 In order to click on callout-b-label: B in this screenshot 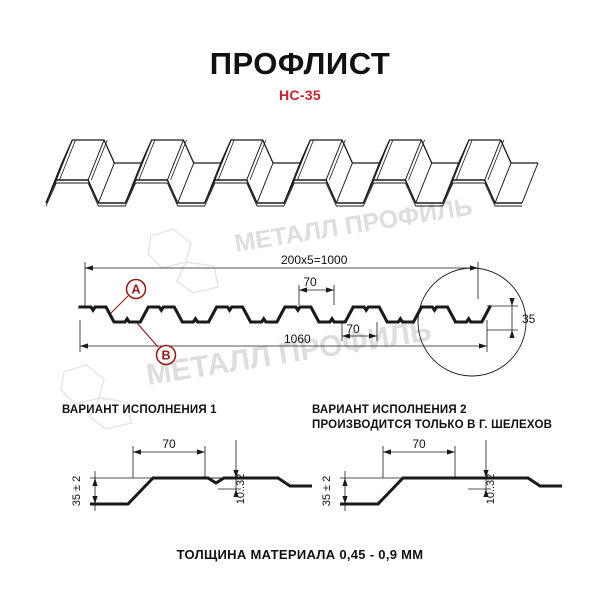, I will do `click(165, 356)`.